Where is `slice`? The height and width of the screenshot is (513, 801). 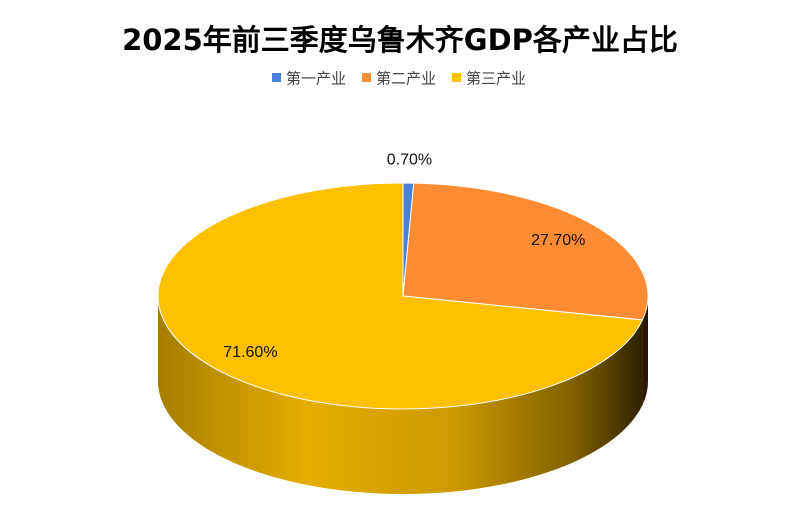 slice is located at coordinates (525, 251).